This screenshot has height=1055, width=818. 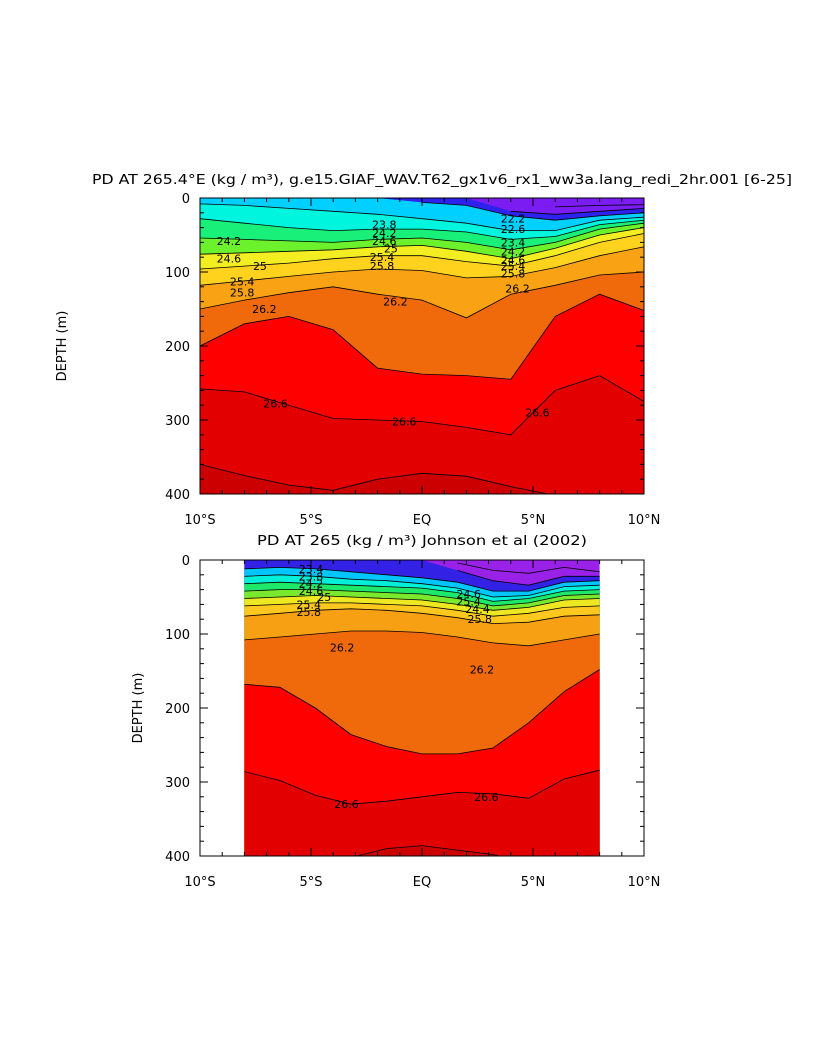 What do you see at coordinates (513, 219) in the screenshot?
I see `contour-label: 22.2` at bounding box center [513, 219].